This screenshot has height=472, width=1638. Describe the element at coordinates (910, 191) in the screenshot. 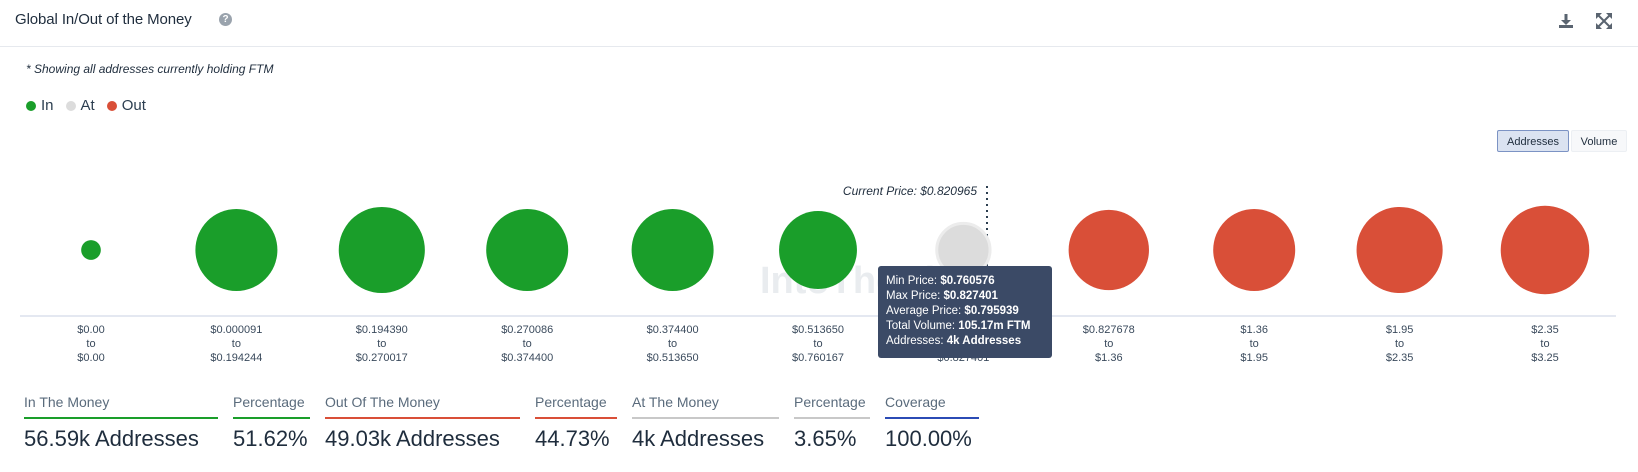

I see `current-price-label: Current Price: $0.820965` at that location.